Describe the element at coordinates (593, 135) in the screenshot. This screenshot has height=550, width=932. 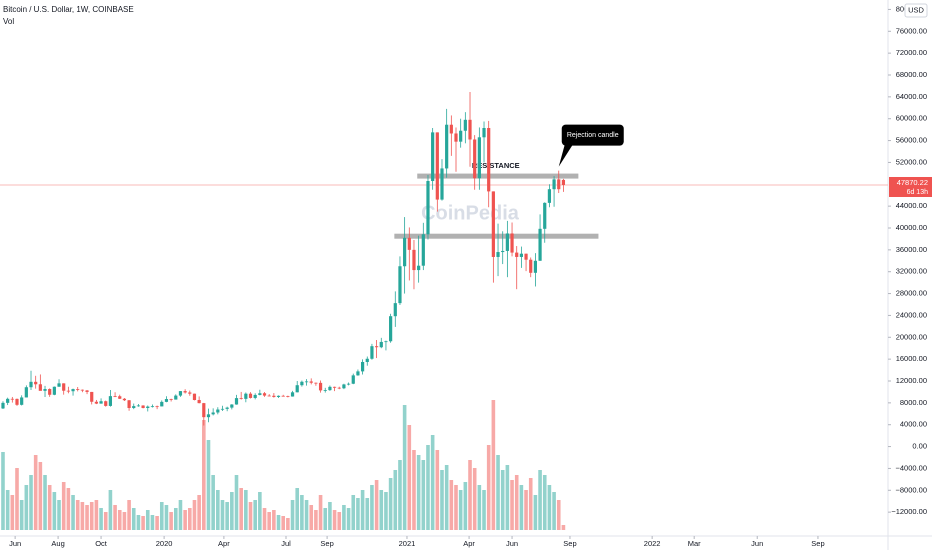
I see `callout-text: Rejection candle` at that location.